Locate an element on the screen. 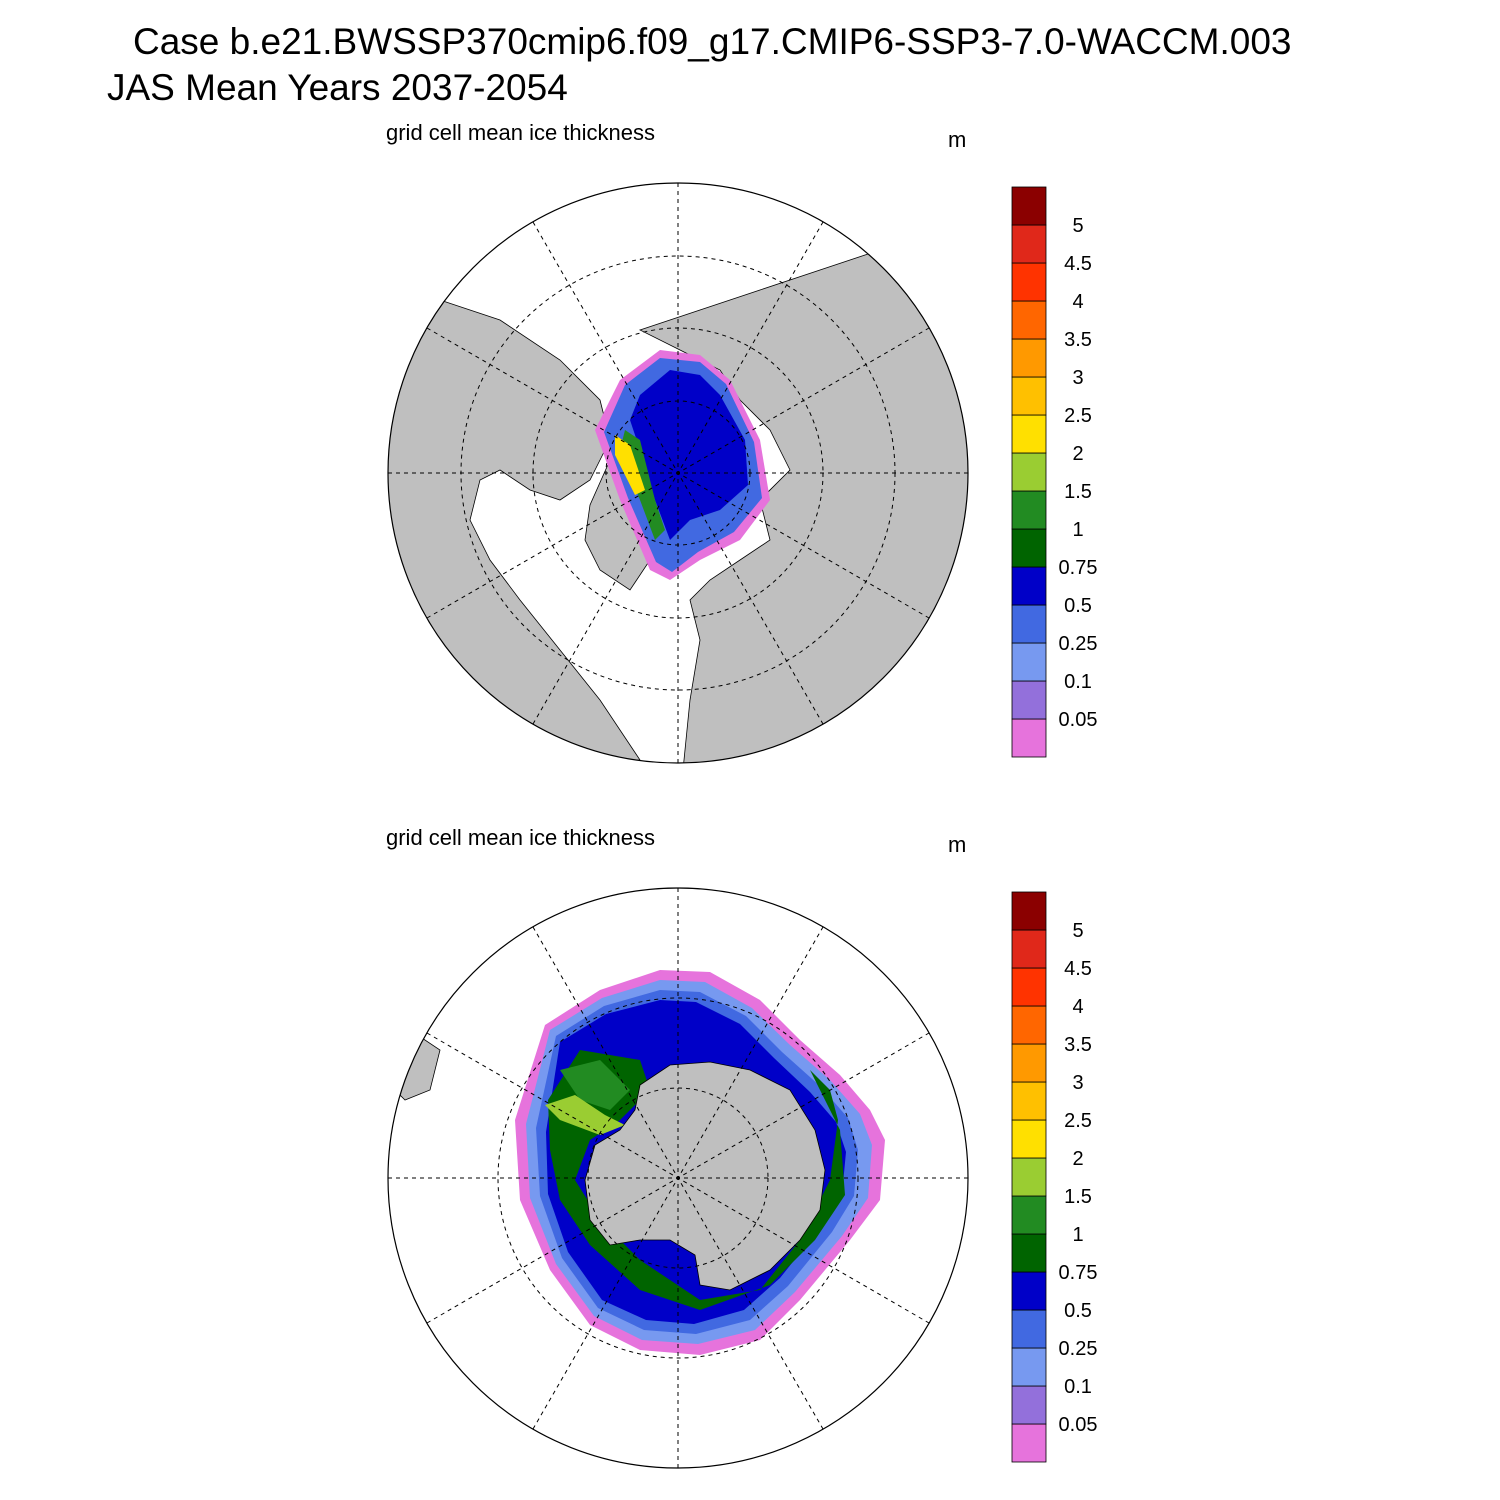 The width and height of the screenshot is (1500, 1500). antarctic-ice-thick is located at coordinates (696, 1180).